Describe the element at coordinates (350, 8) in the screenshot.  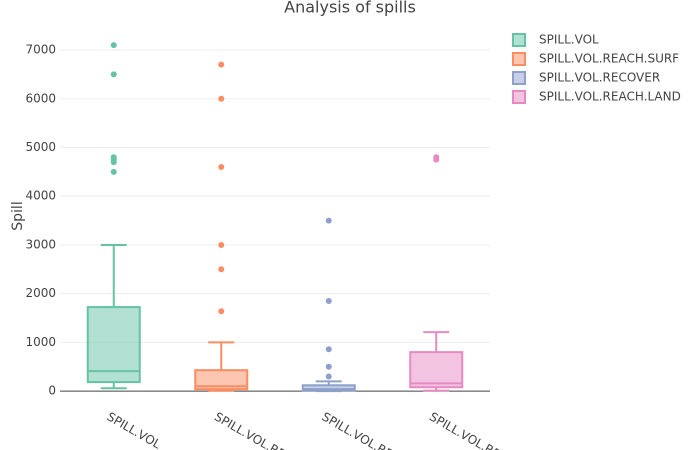
I see `chart-title: Analysis of spills` at that location.